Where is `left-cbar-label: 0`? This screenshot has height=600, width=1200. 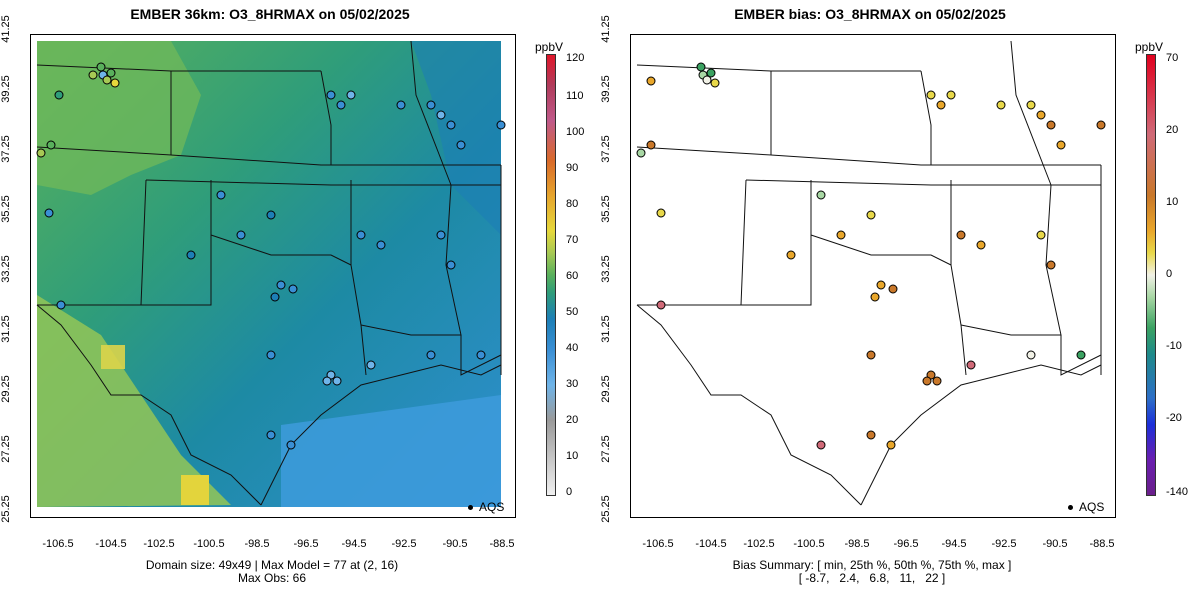
left-cbar-label: 0 is located at coordinates (569, 492).